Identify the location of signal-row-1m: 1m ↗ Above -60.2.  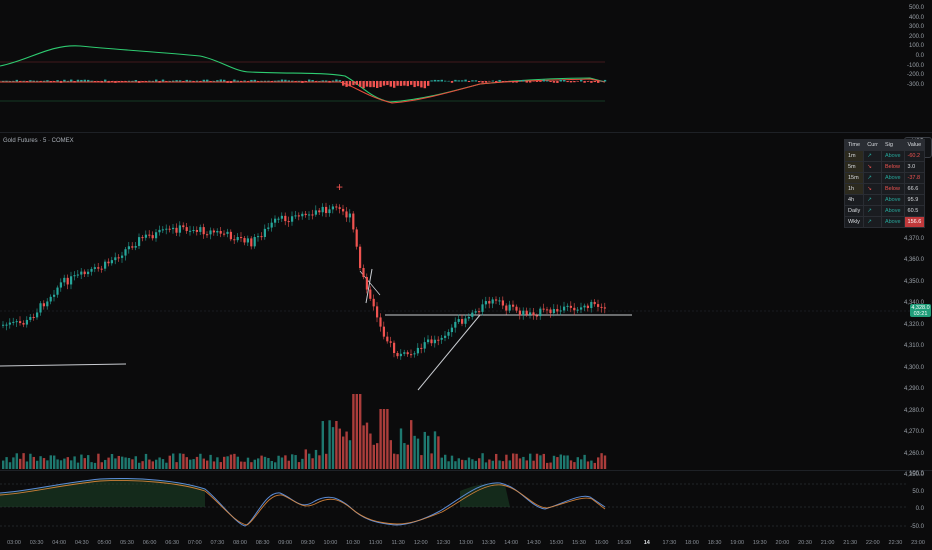
(884, 156).